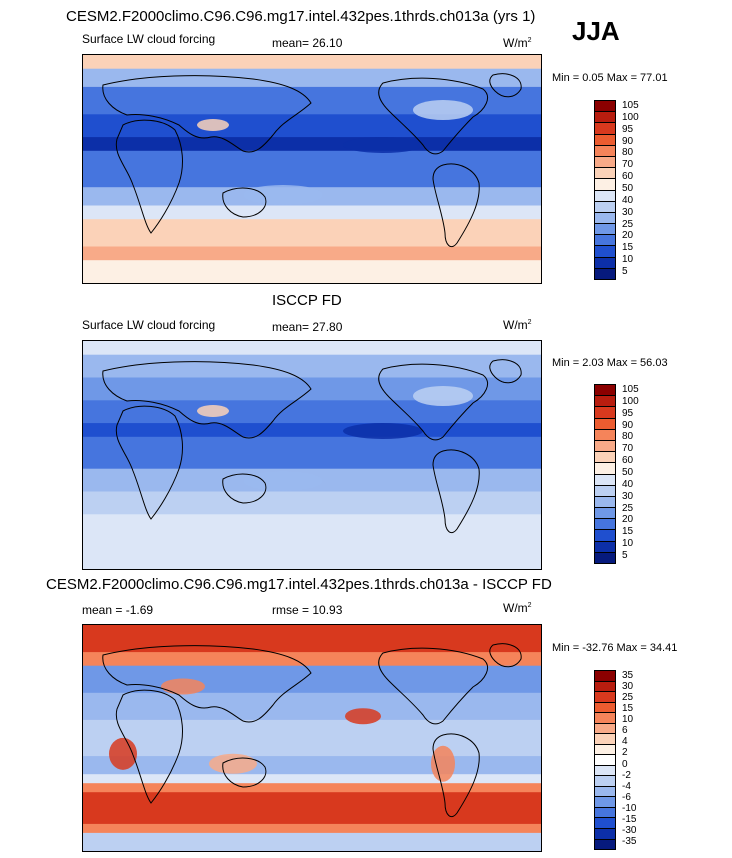  Describe the element at coordinates (625, 764) in the screenshot. I see `colorbar-tick-label: 0` at that location.